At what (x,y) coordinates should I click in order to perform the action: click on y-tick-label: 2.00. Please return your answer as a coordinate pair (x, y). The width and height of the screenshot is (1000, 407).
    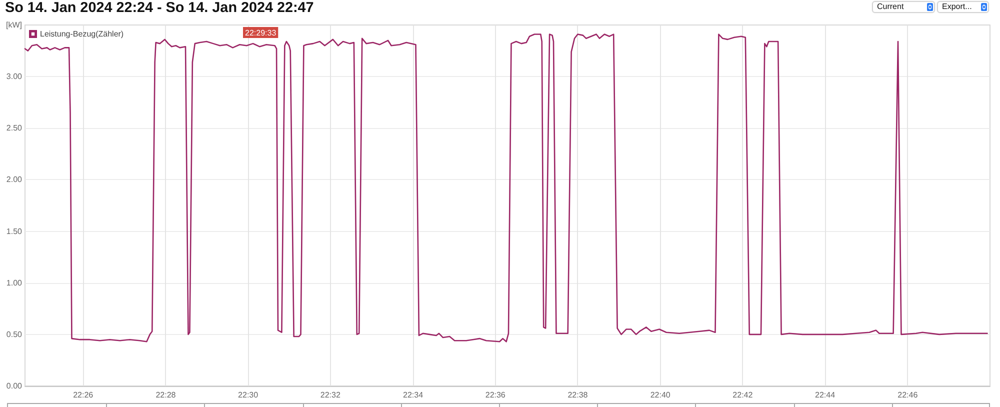
    Looking at the image, I should click on (14, 179).